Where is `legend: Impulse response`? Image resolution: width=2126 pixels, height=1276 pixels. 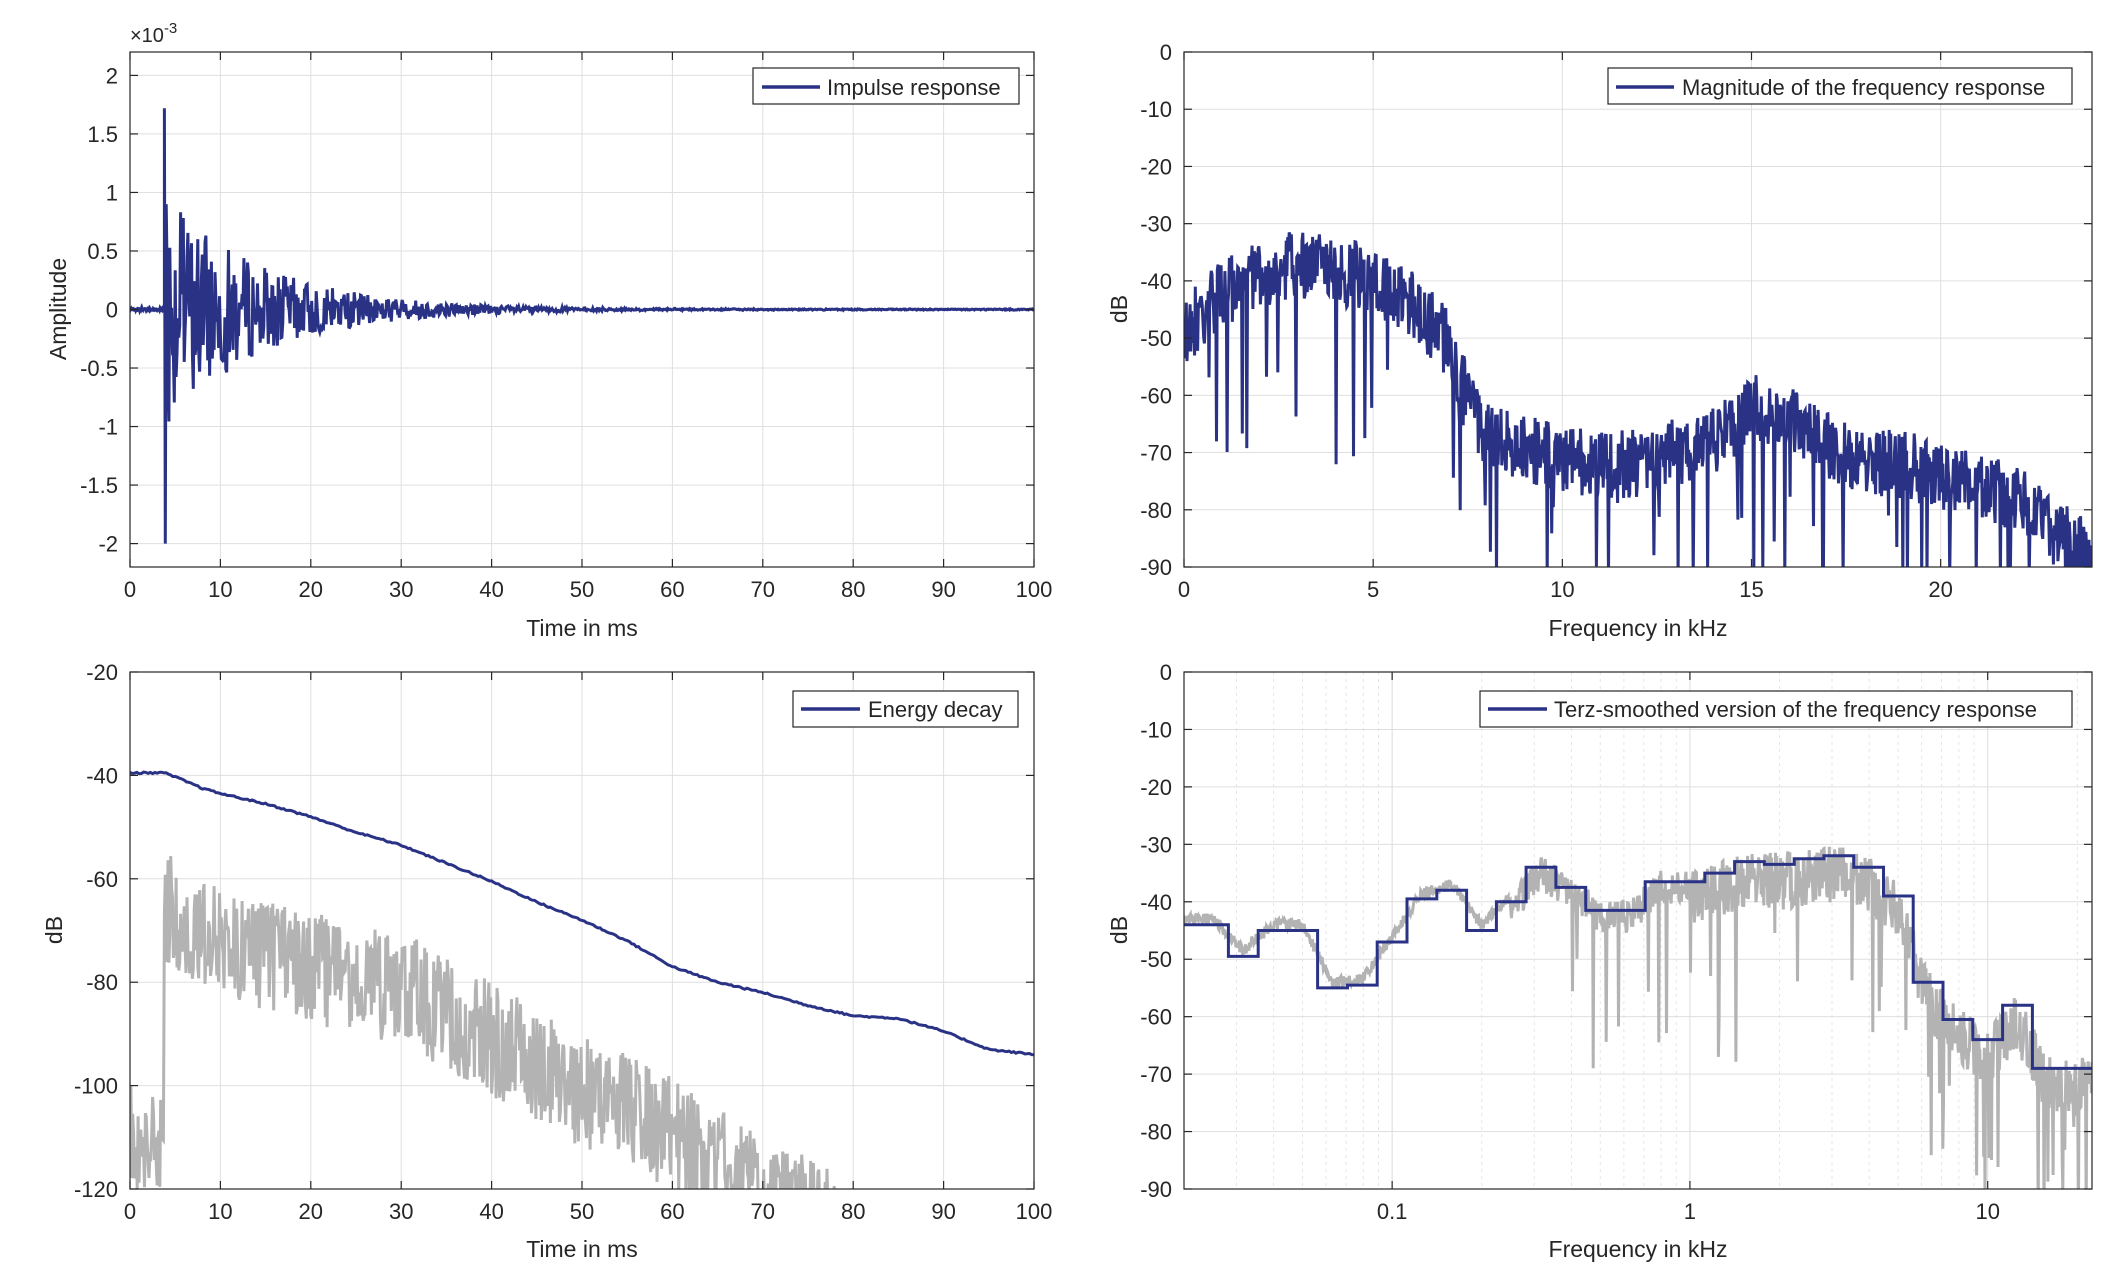
legend: Impulse response is located at coordinates (886, 86).